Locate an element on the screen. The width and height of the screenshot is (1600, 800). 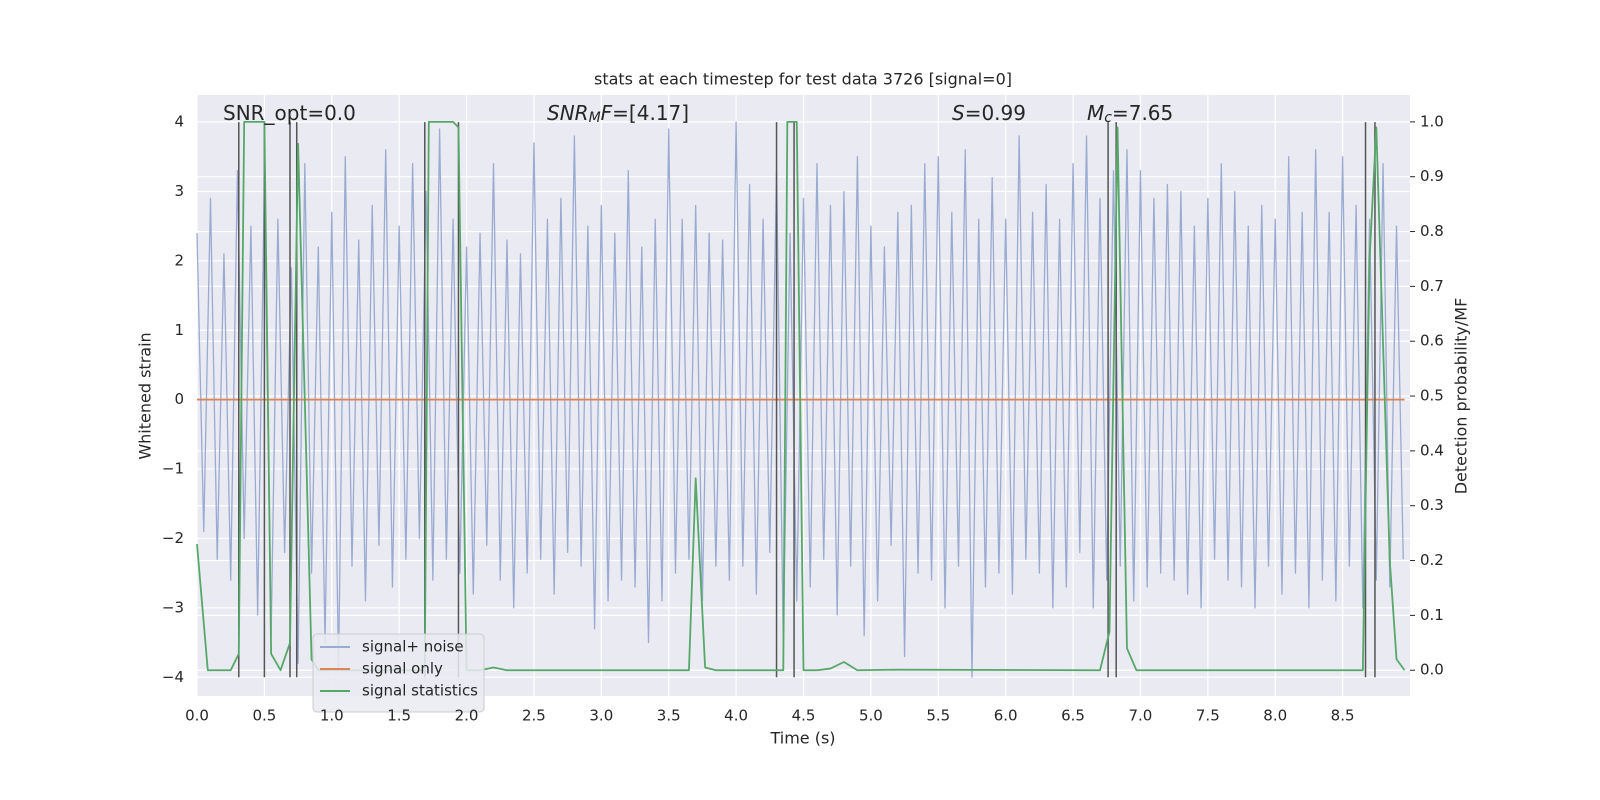
x-tick-label: 1.5 is located at coordinates (399, 716).